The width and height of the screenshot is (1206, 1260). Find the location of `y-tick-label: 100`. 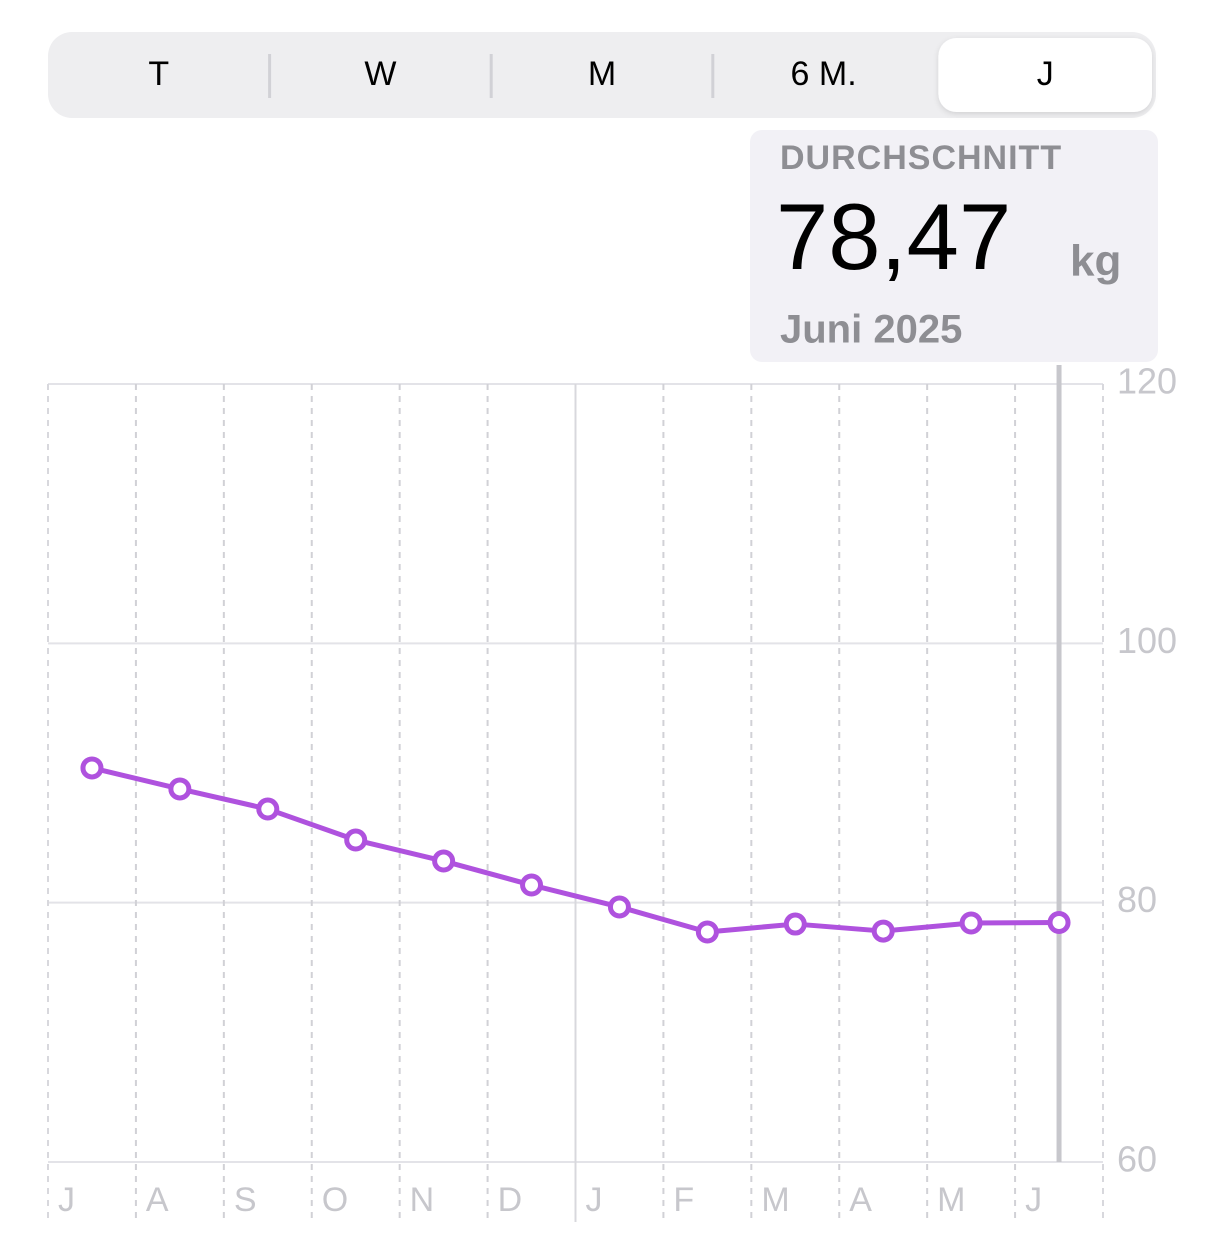

y-tick-label: 100 is located at coordinates (1147, 640).